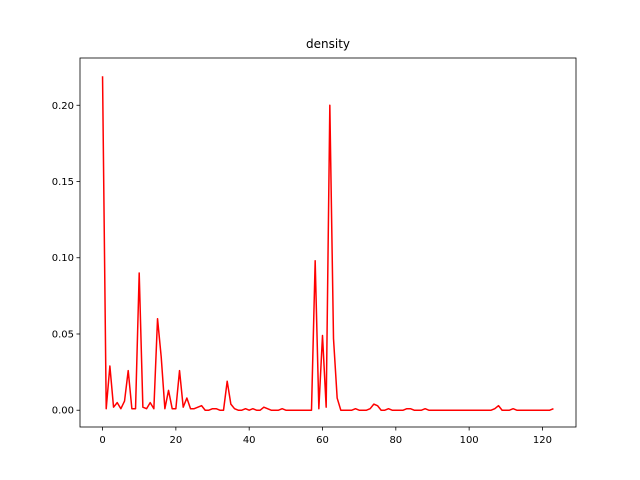 The height and width of the screenshot is (480, 640). What do you see at coordinates (63, 258) in the screenshot?
I see `y-tick-label: 0.10` at bounding box center [63, 258].